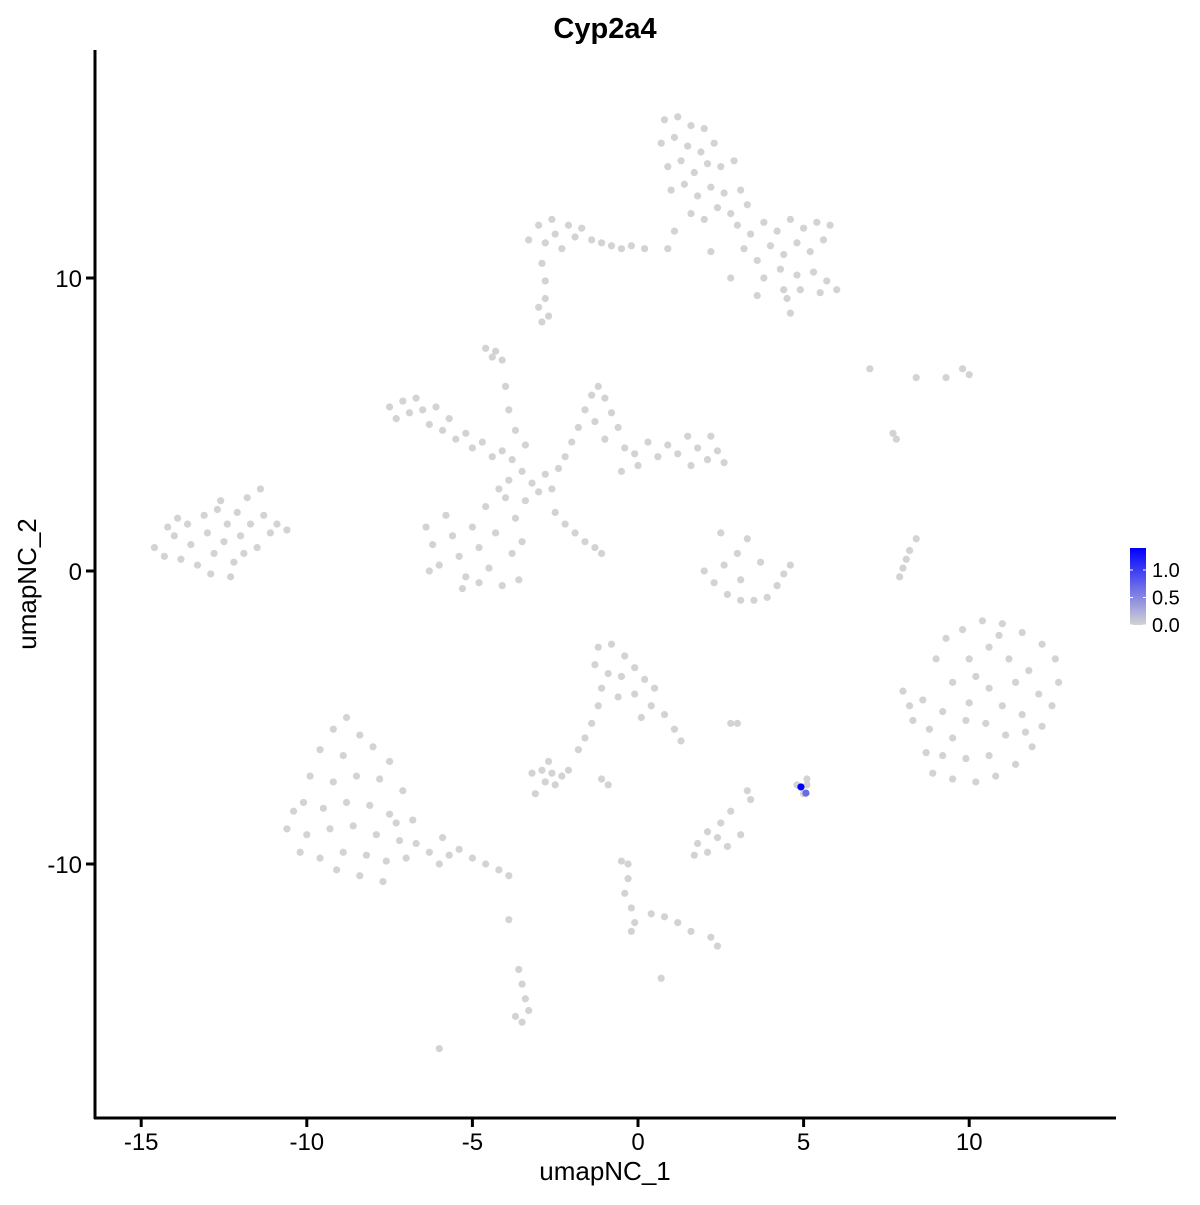  What do you see at coordinates (1138, 586) in the screenshot?
I see `color-legend-bar` at bounding box center [1138, 586].